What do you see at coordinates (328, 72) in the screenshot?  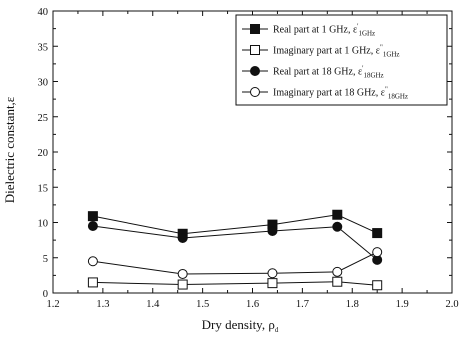 I see `legend-label: Real part at 18 GHz, ε'18GHz` at bounding box center [328, 72].